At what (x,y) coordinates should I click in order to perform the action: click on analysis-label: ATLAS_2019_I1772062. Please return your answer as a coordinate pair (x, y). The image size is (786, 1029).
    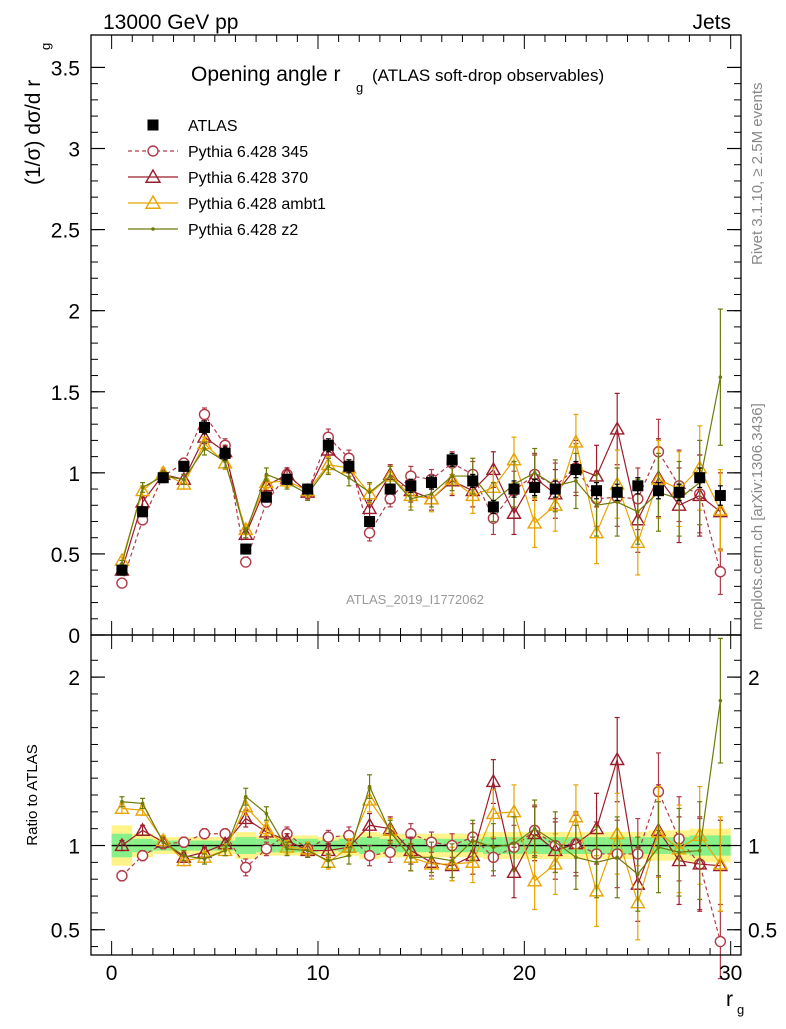
    Looking at the image, I should click on (415, 599).